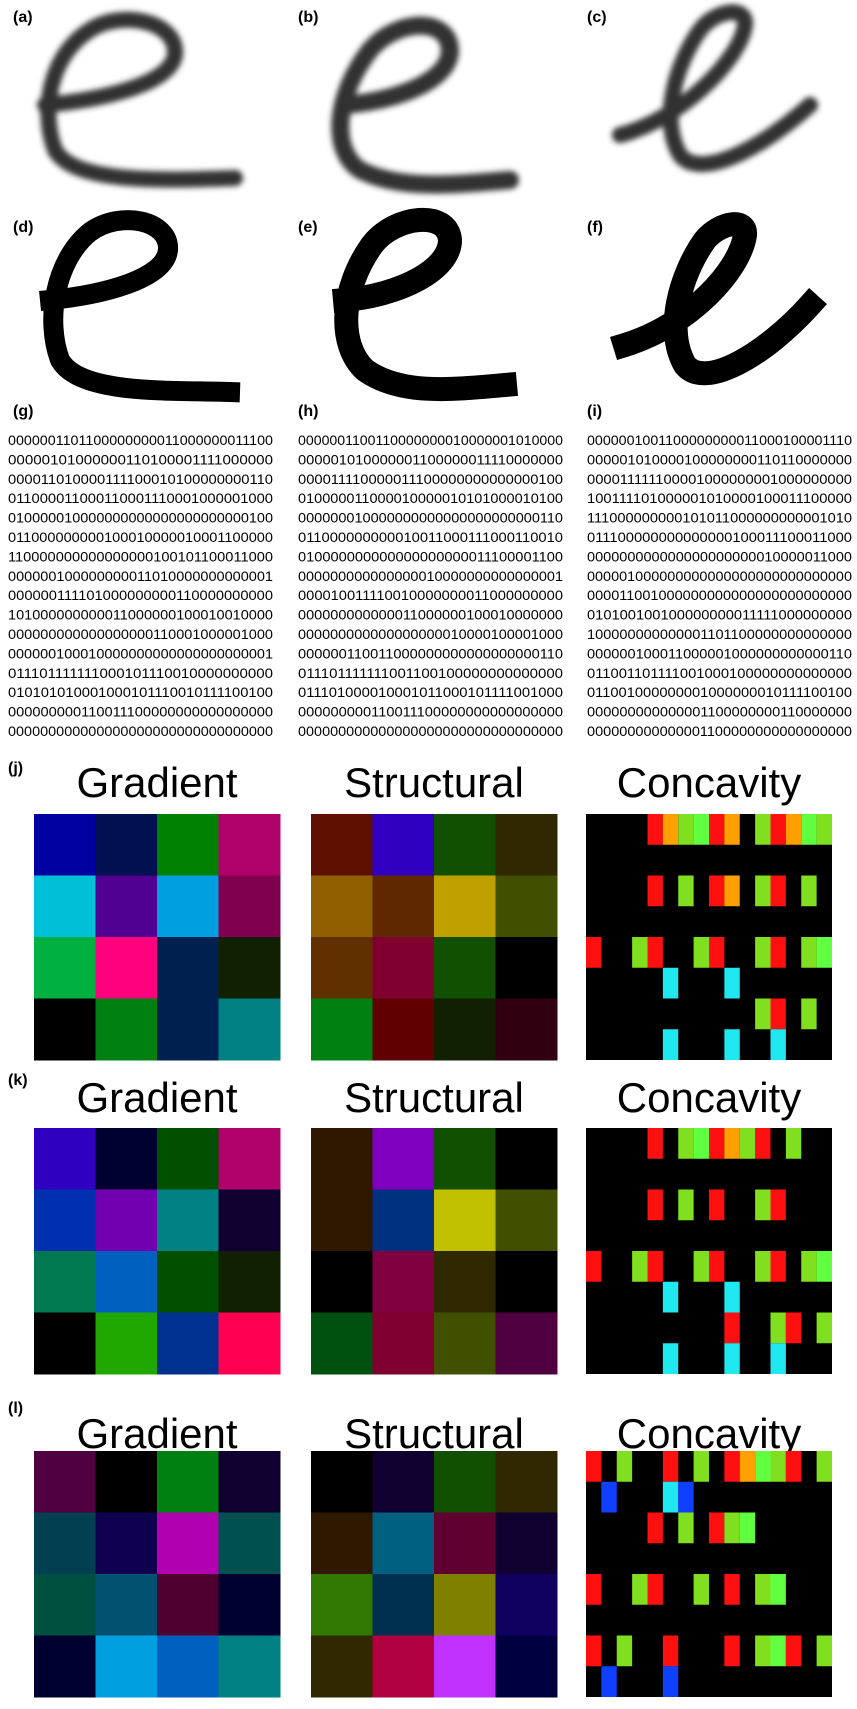 This screenshot has width=857, height=1709. What do you see at coordinates (719, 537) in the screenshot?
I see `binary-row: 011100000000000000100011100011000` at bounding box center [719, 537].